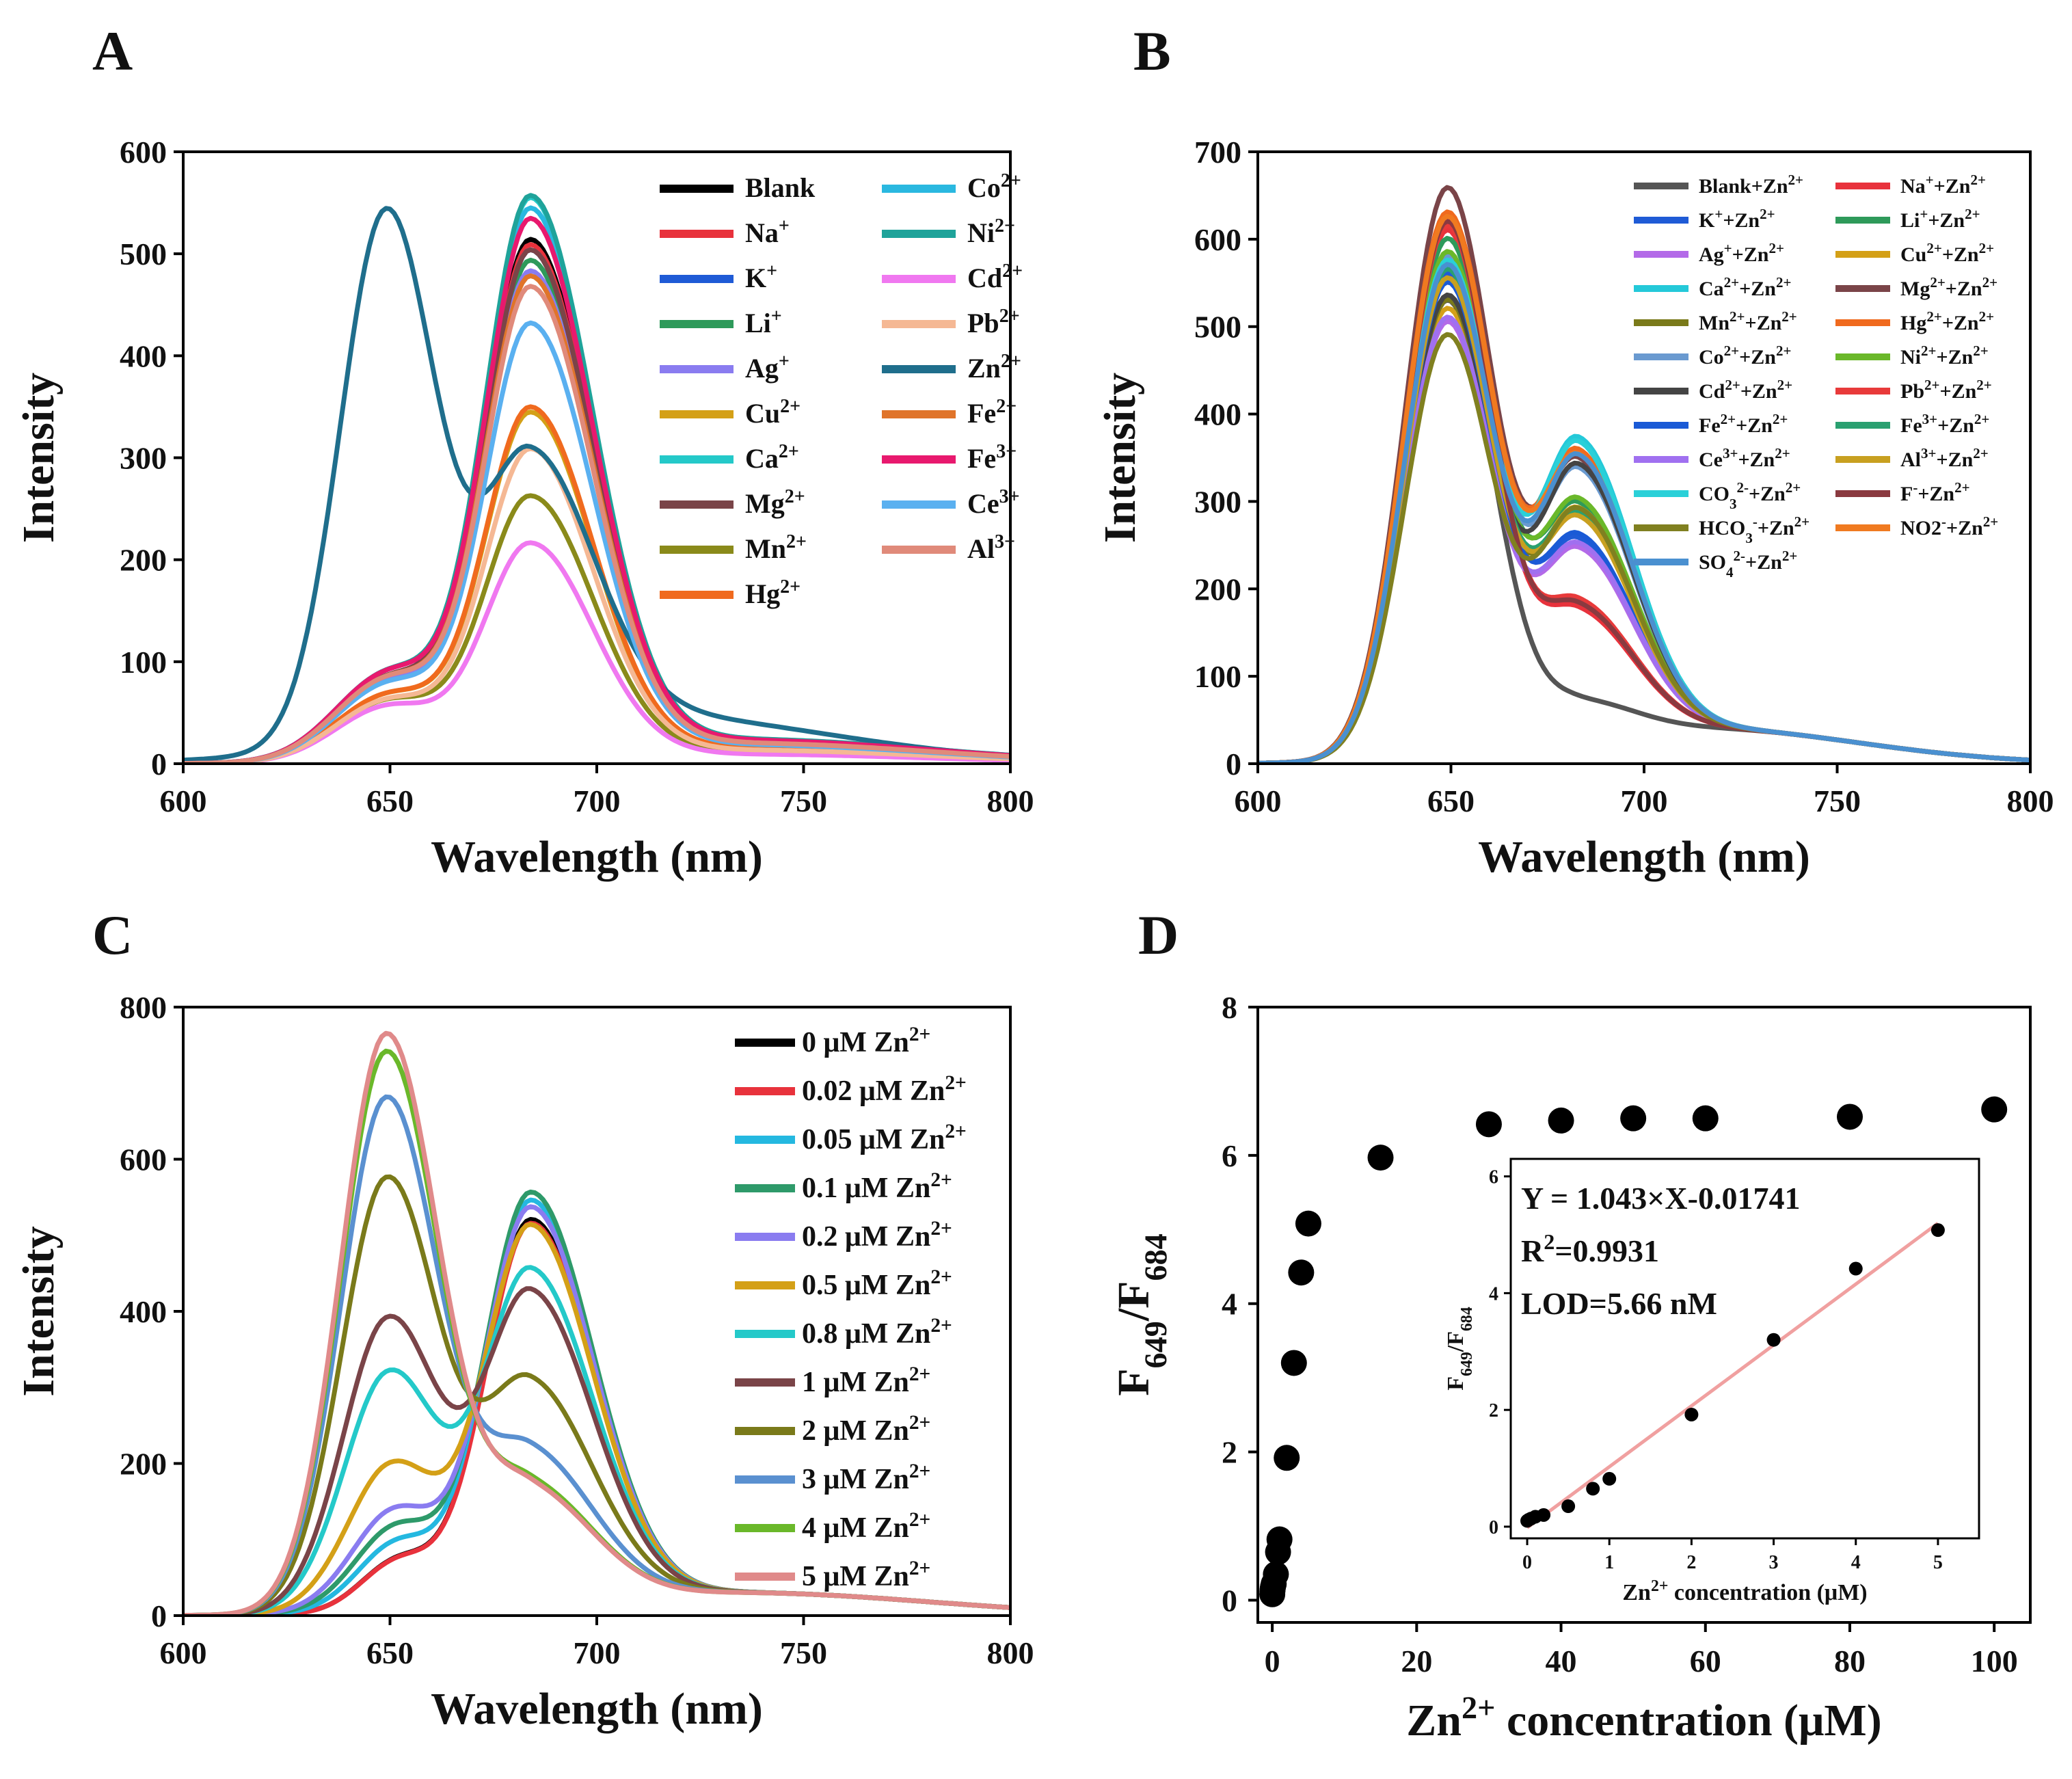  I want to click on legend-base: 0.05 μM Zn, so click(874, 1139).